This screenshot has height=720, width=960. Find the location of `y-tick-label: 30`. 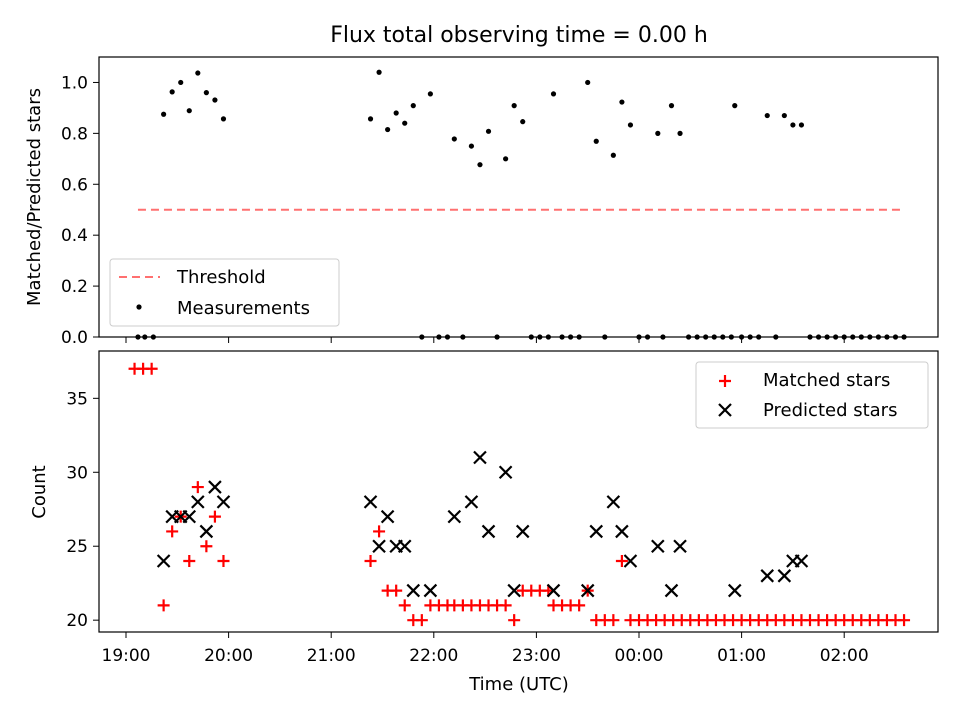

y-tick-label: 30 is located at coordinates (77, 473).